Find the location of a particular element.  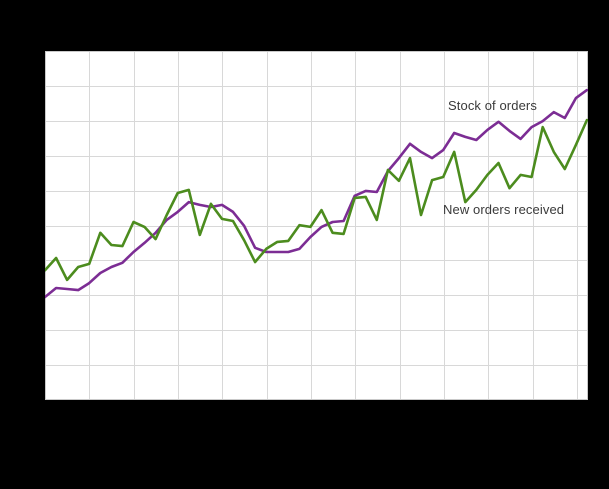

series-label-stock-of-orders: Stock of orders is located at coordinates (492, 105).